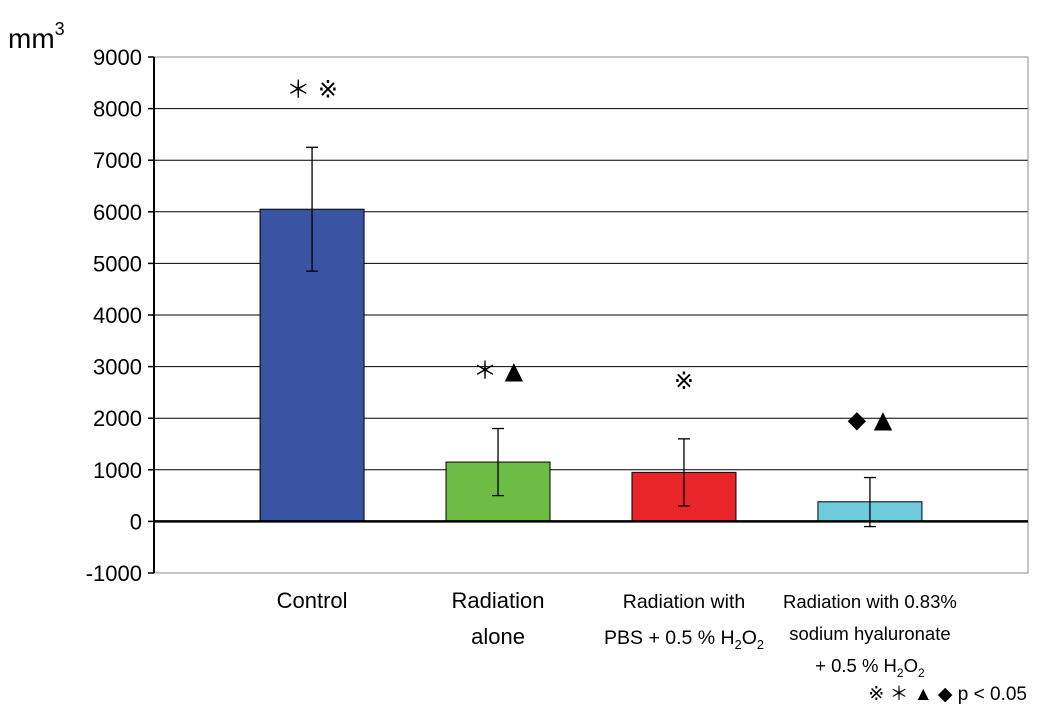 The width and height of the screenshot is (1046, 709). I want to click on label-segment: sodium hyaluronate, so click(869, 633).